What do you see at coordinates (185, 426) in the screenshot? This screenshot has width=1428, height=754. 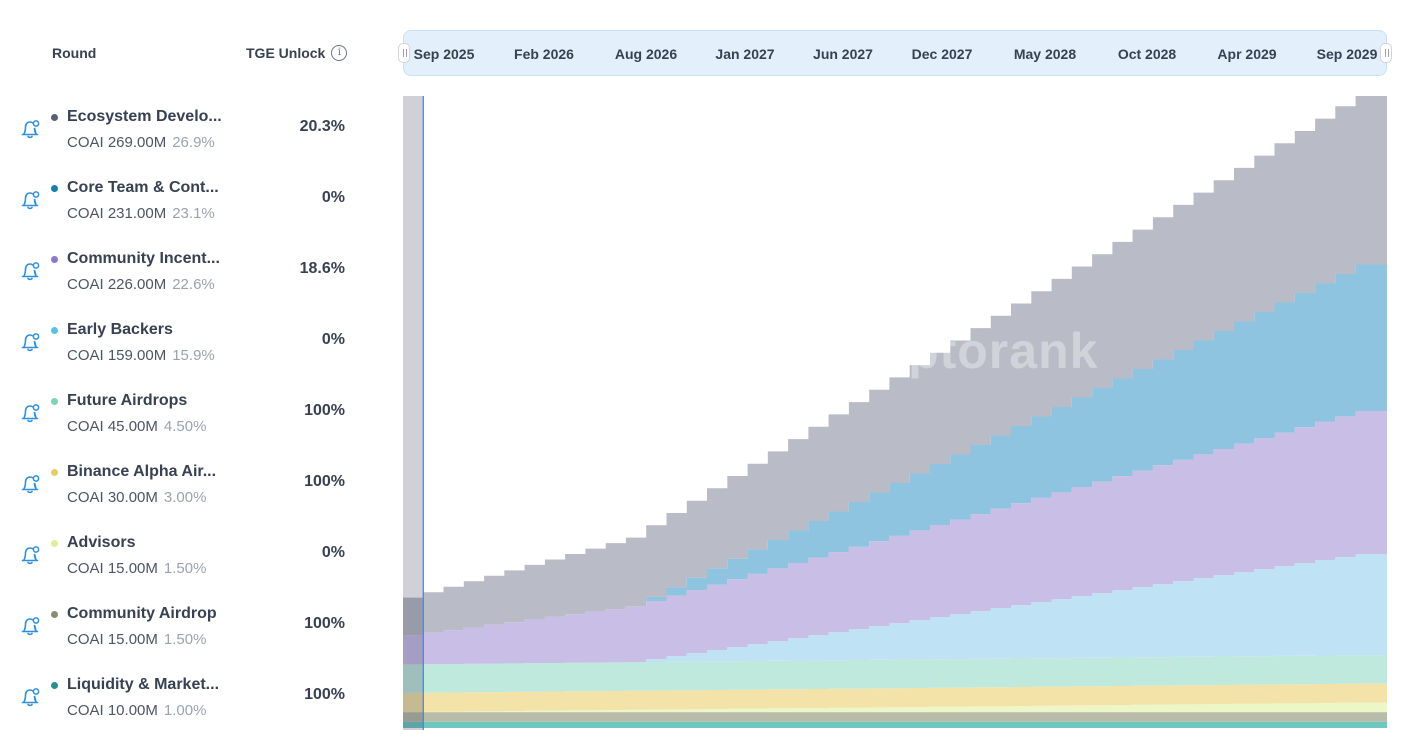 I see `round-share: 4.50%` at bounding box center [185, 426].